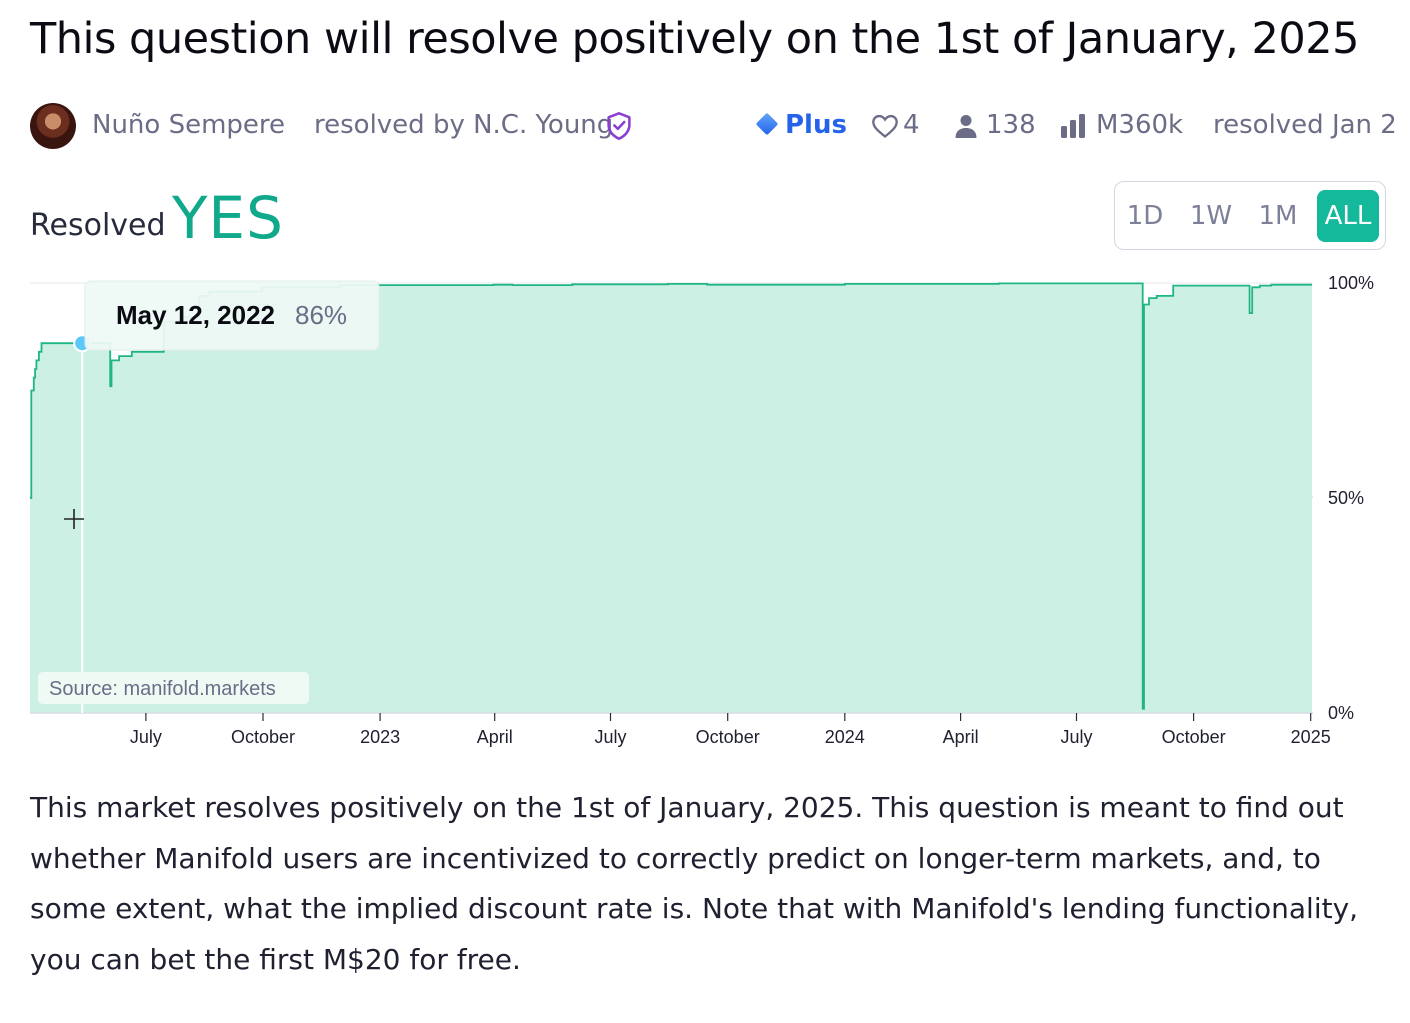 Image resolution: width=1410 pixels, height=1023 pixels. I want to click on resolved-date: resolved Jan 2, so click(1305, 125).